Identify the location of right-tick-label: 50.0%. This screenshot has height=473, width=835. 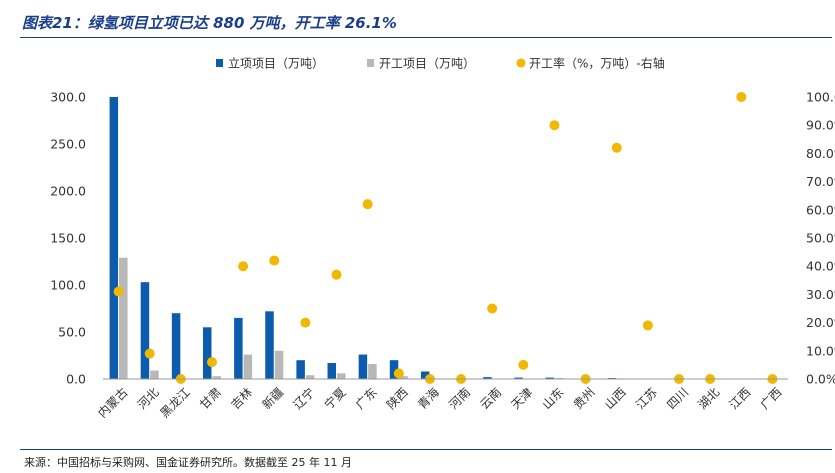
(820, 238).